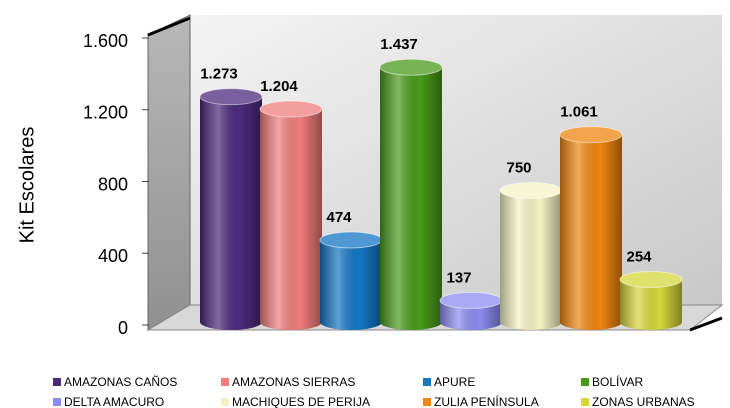 The image size is (730, 408). Describe the element at coordinates (169, 26) in the screenshot. I see `top-edge` at that location.